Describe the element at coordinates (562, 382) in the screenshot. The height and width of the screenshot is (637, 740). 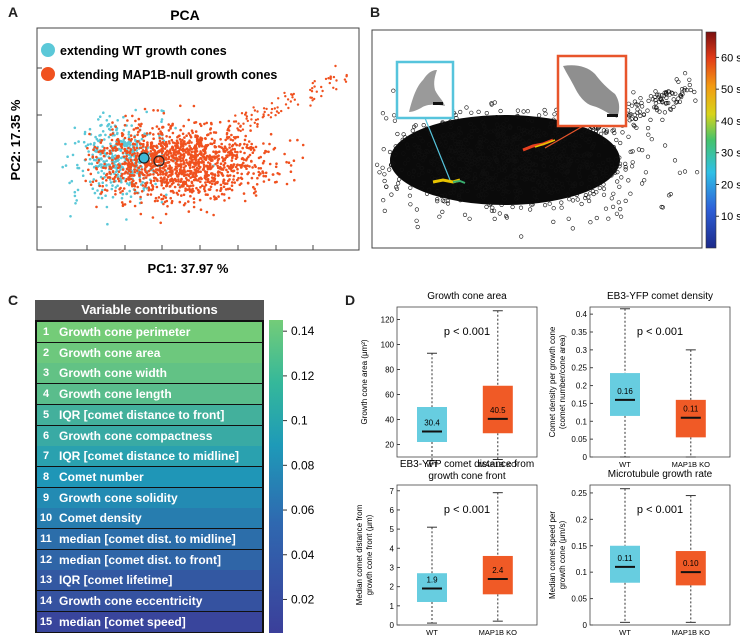
I see `boxplot-ylabel: (comet number/cone area)` at that location.